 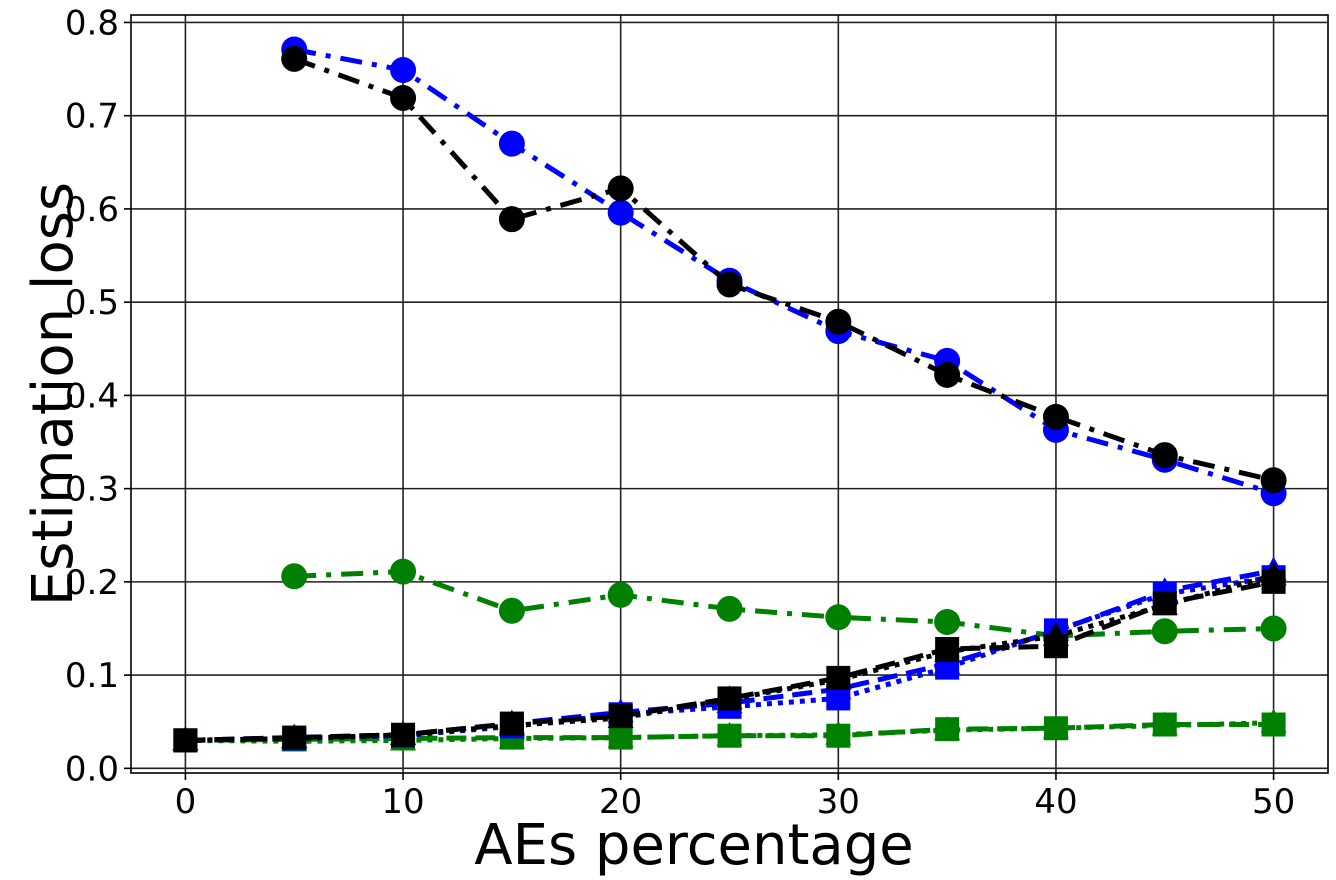 I want to click on series-line, so click(x=729, y=732).